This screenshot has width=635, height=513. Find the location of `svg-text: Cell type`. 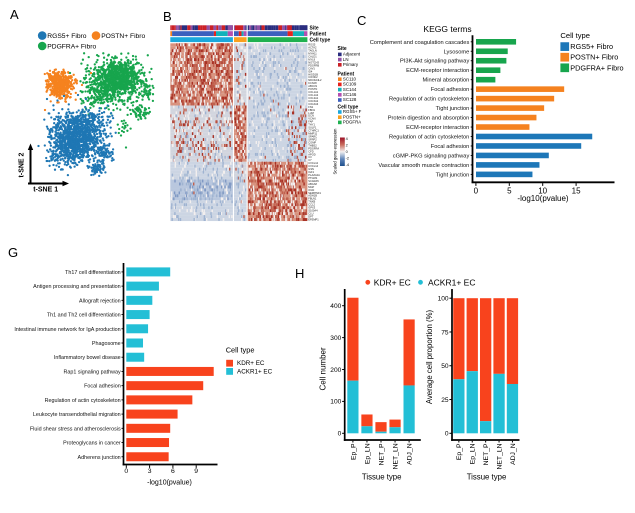

svg-text: Cell type is located at coordinates (320, 40).